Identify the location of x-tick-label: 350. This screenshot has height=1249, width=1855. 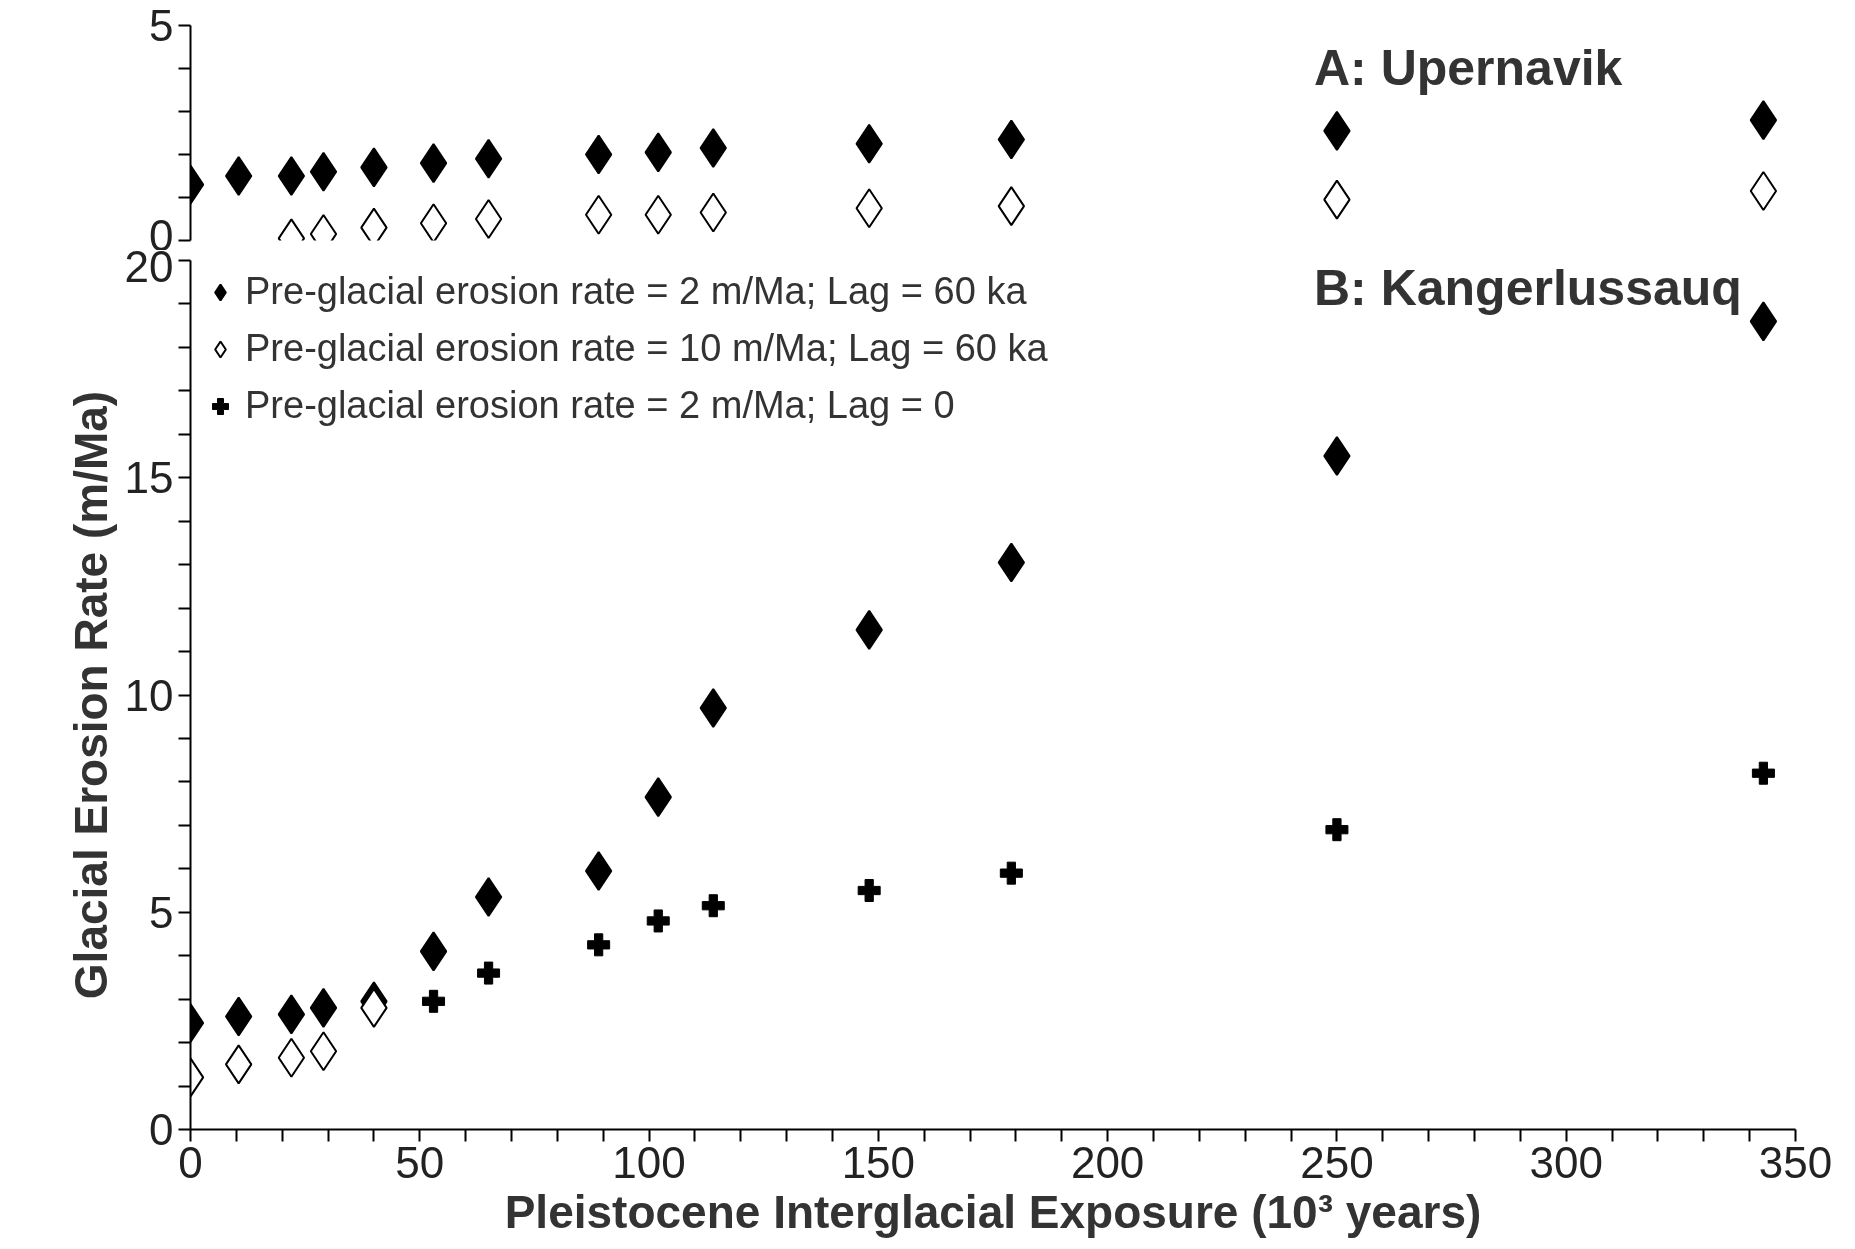
(1795, 1162).